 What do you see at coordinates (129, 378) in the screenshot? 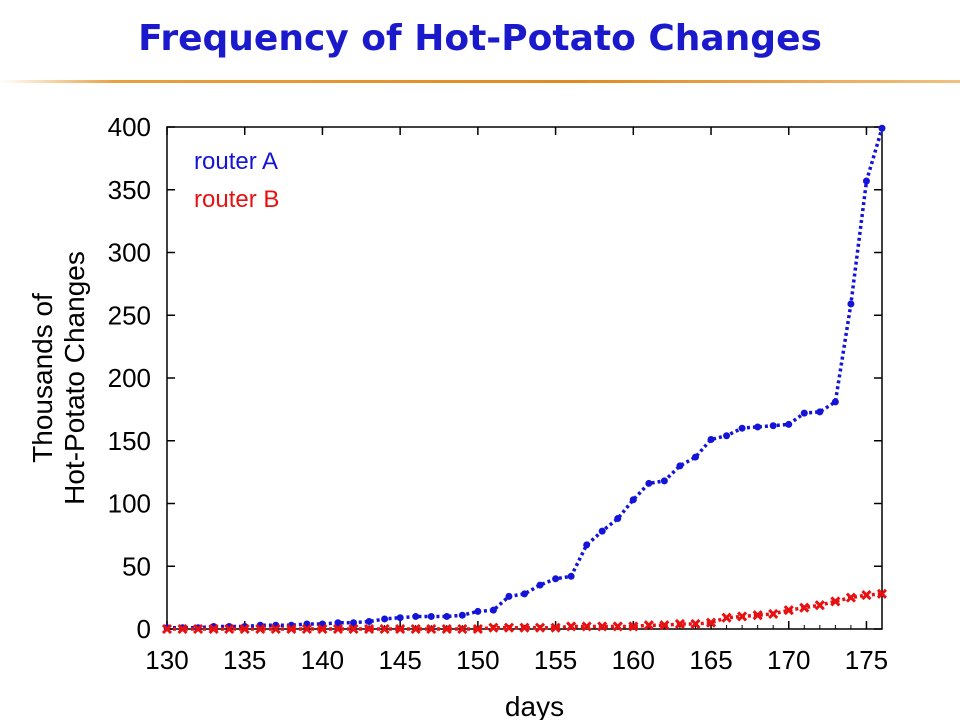
I see `y-tick-label: 200` at bounding box center [129, 378].